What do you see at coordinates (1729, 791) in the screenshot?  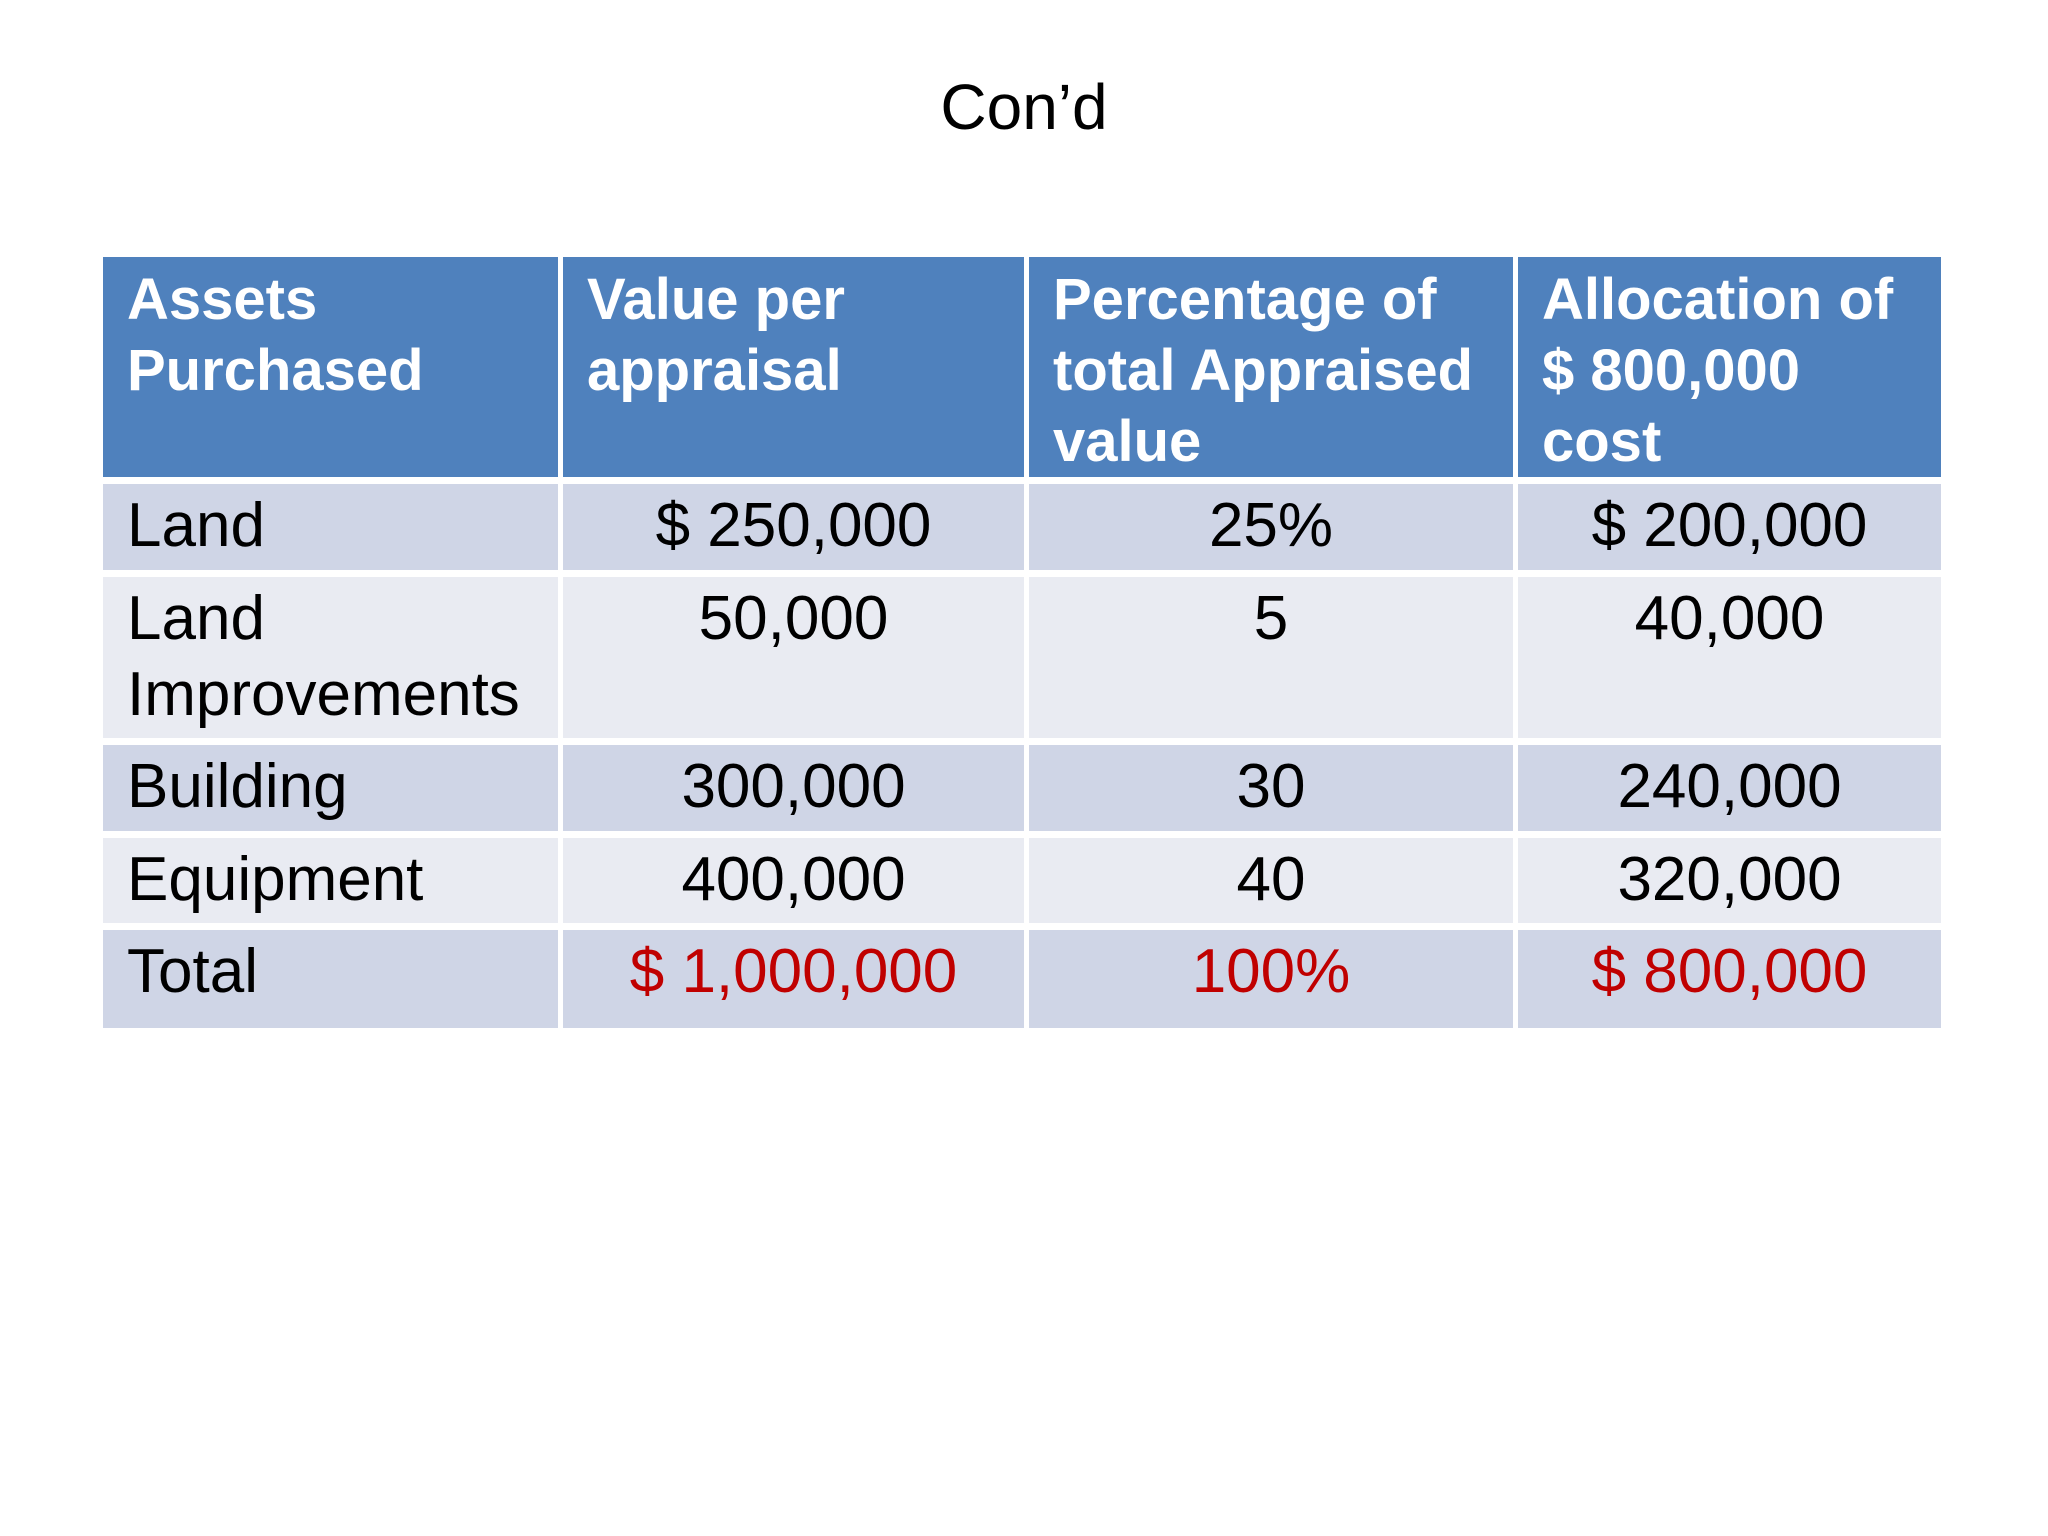 I see `allocation-cell: 240,000` at bounding box center [1729, 791].